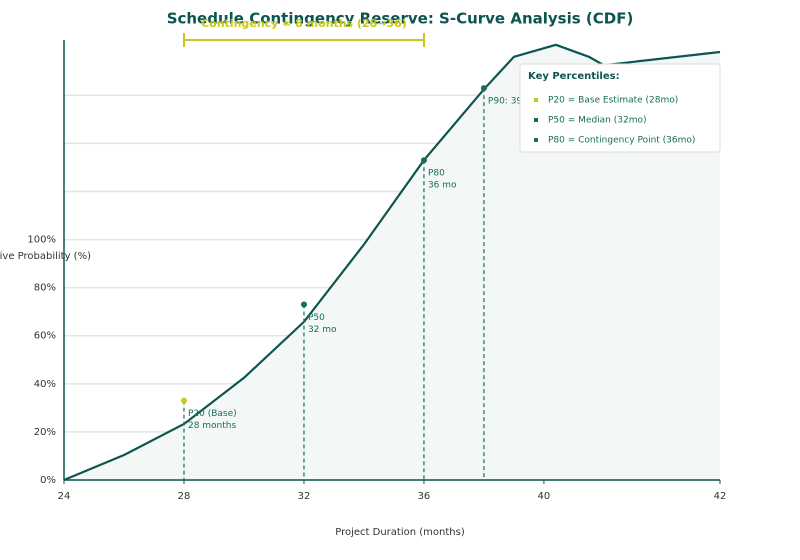 Image resolution: width=800 pixels, height=560 pixels. Describe the element at coordinates (620, 108) in the screenshot. I see `legend-box` at that location.